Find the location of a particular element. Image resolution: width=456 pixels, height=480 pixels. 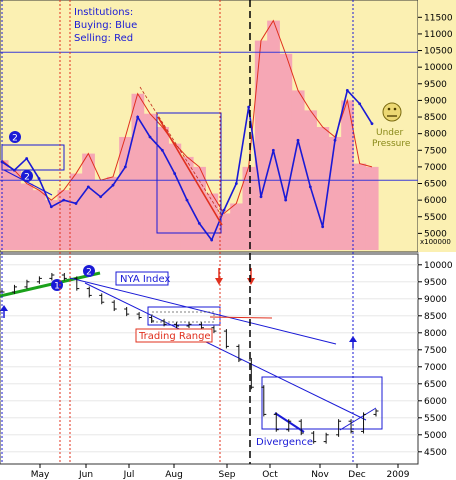

nya-label: NYA Index is located at coordinates (145, 279).